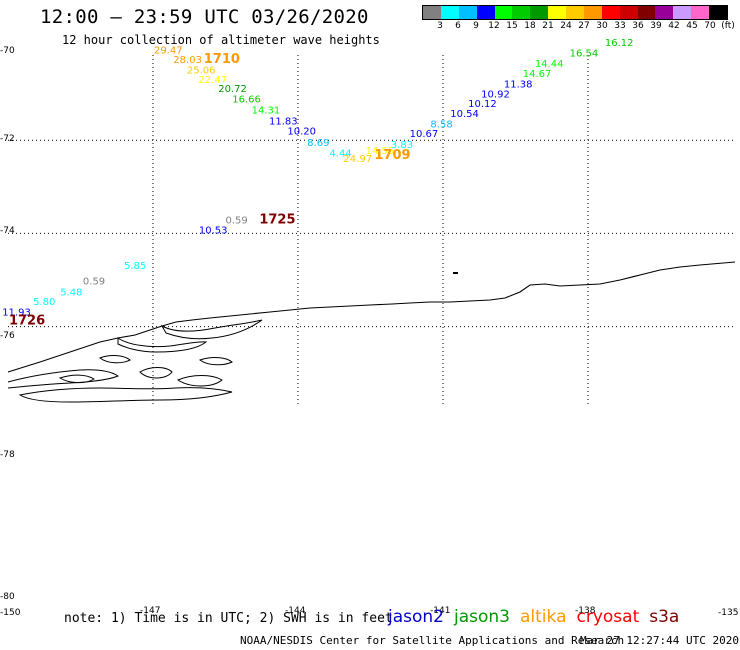 The width and height of the screenshot is (740, 650). I want to click on color-scale-labels: 3 6 9 12 15 18 21 24 27 30 33 36 39 42 45 70 (ft), so click(578, 27).